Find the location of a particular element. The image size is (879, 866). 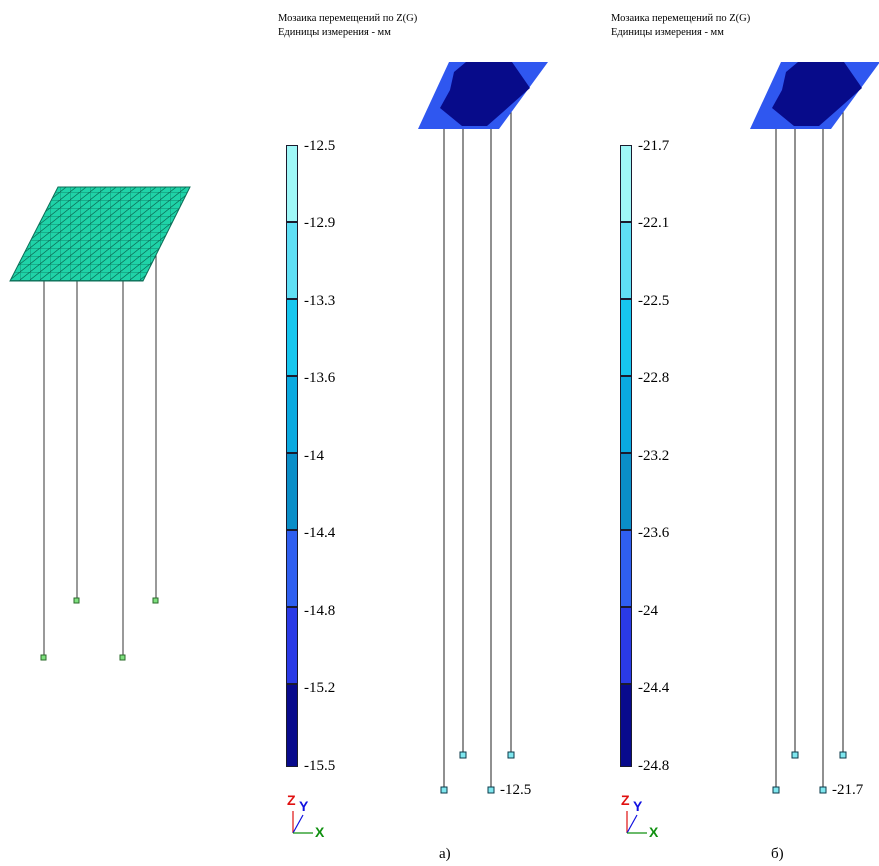

panel-a-end-value: -12.5 is located at coordinates (516, 790).